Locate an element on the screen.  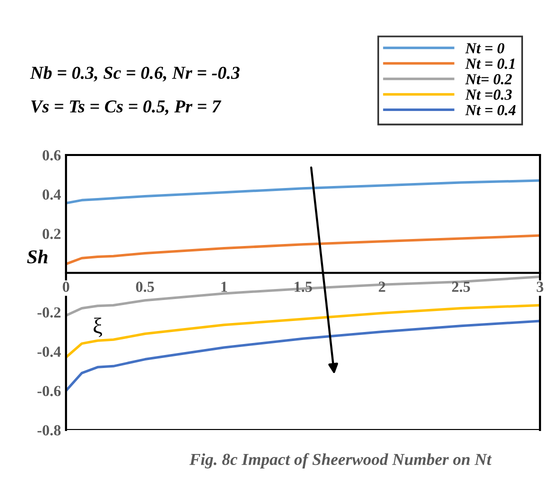
legend-label: Nt= 0.2 is located at coordinates (488, 79).